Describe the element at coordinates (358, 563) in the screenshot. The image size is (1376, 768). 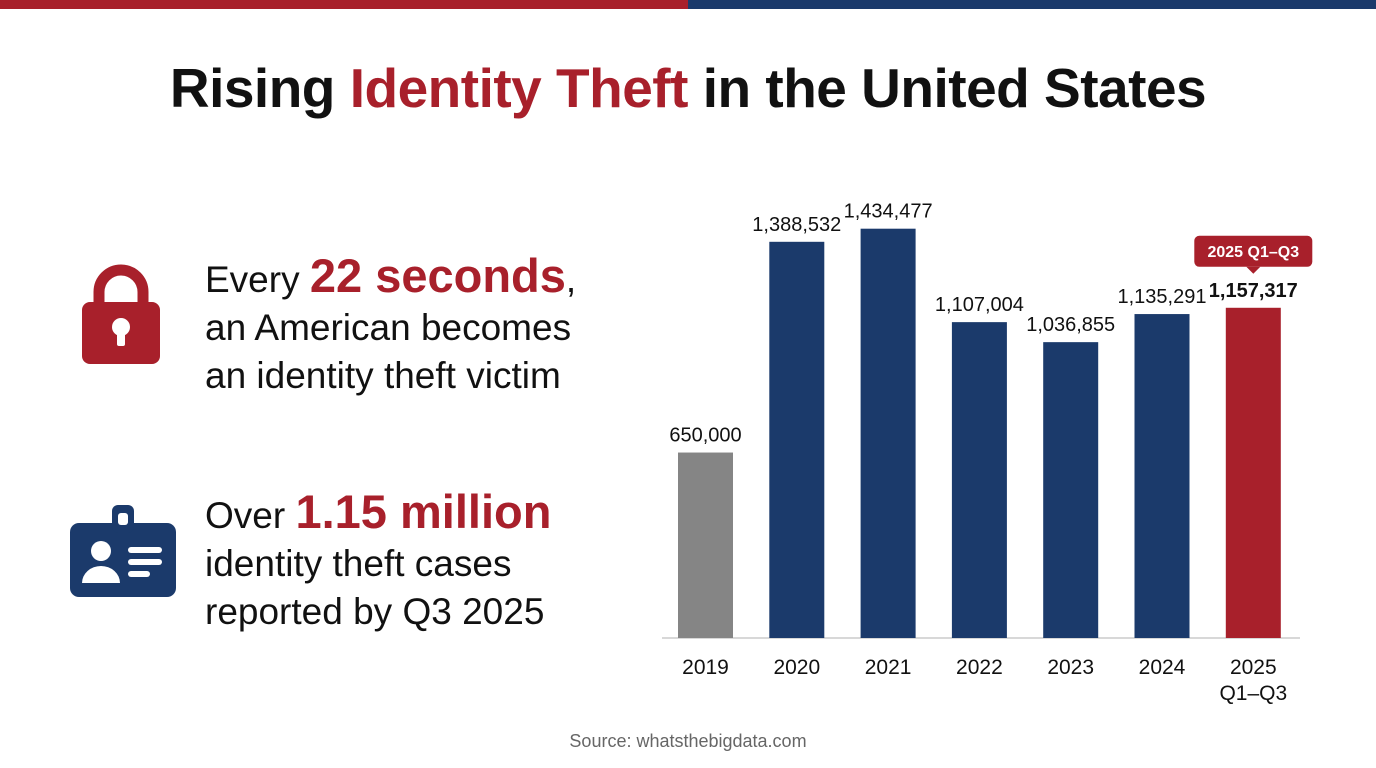
I see `stat-line-2: identity theft cases` at that location.